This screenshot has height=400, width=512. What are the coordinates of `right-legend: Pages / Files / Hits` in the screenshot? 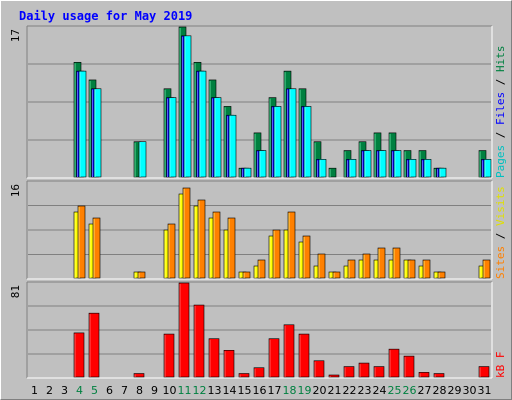 It's located at (500, 112).